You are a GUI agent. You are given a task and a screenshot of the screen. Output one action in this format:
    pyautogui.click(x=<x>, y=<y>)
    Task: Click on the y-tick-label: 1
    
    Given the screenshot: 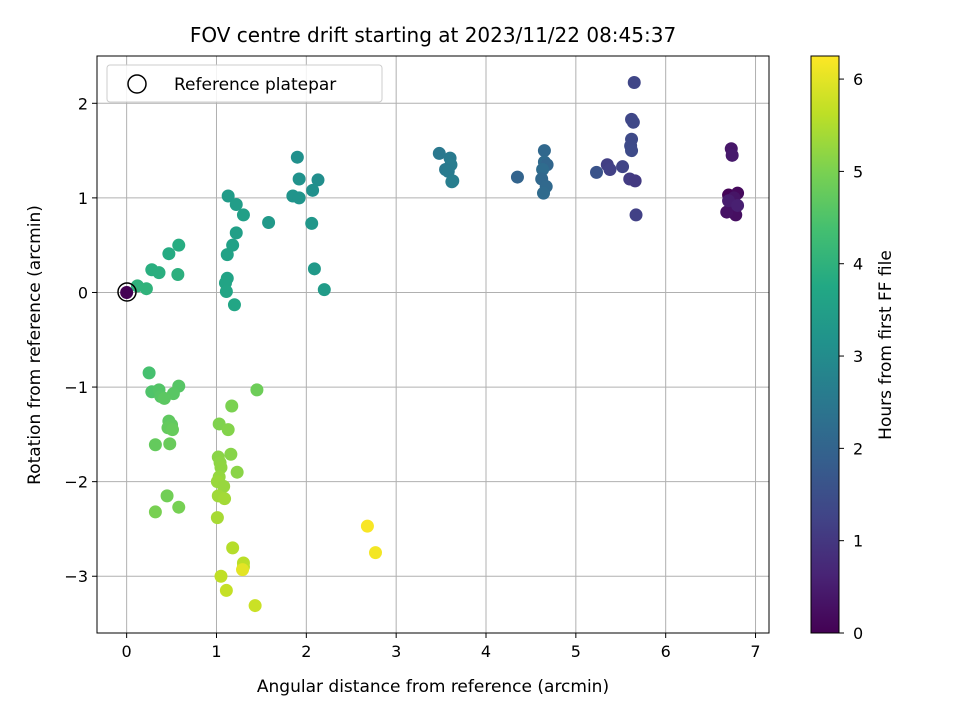 What is the action you would take?
    pyautogui.click(x=83, y=198)
    